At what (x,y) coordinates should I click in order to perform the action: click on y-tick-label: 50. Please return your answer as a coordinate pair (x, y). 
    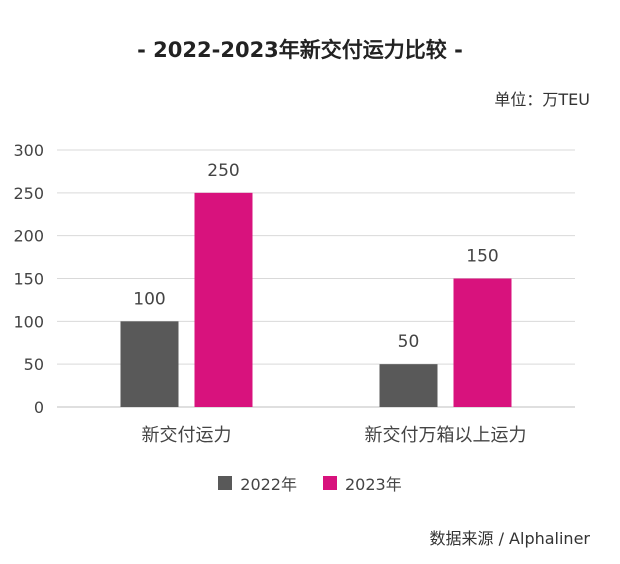
    Looking at the image, I should click on (34, 364).